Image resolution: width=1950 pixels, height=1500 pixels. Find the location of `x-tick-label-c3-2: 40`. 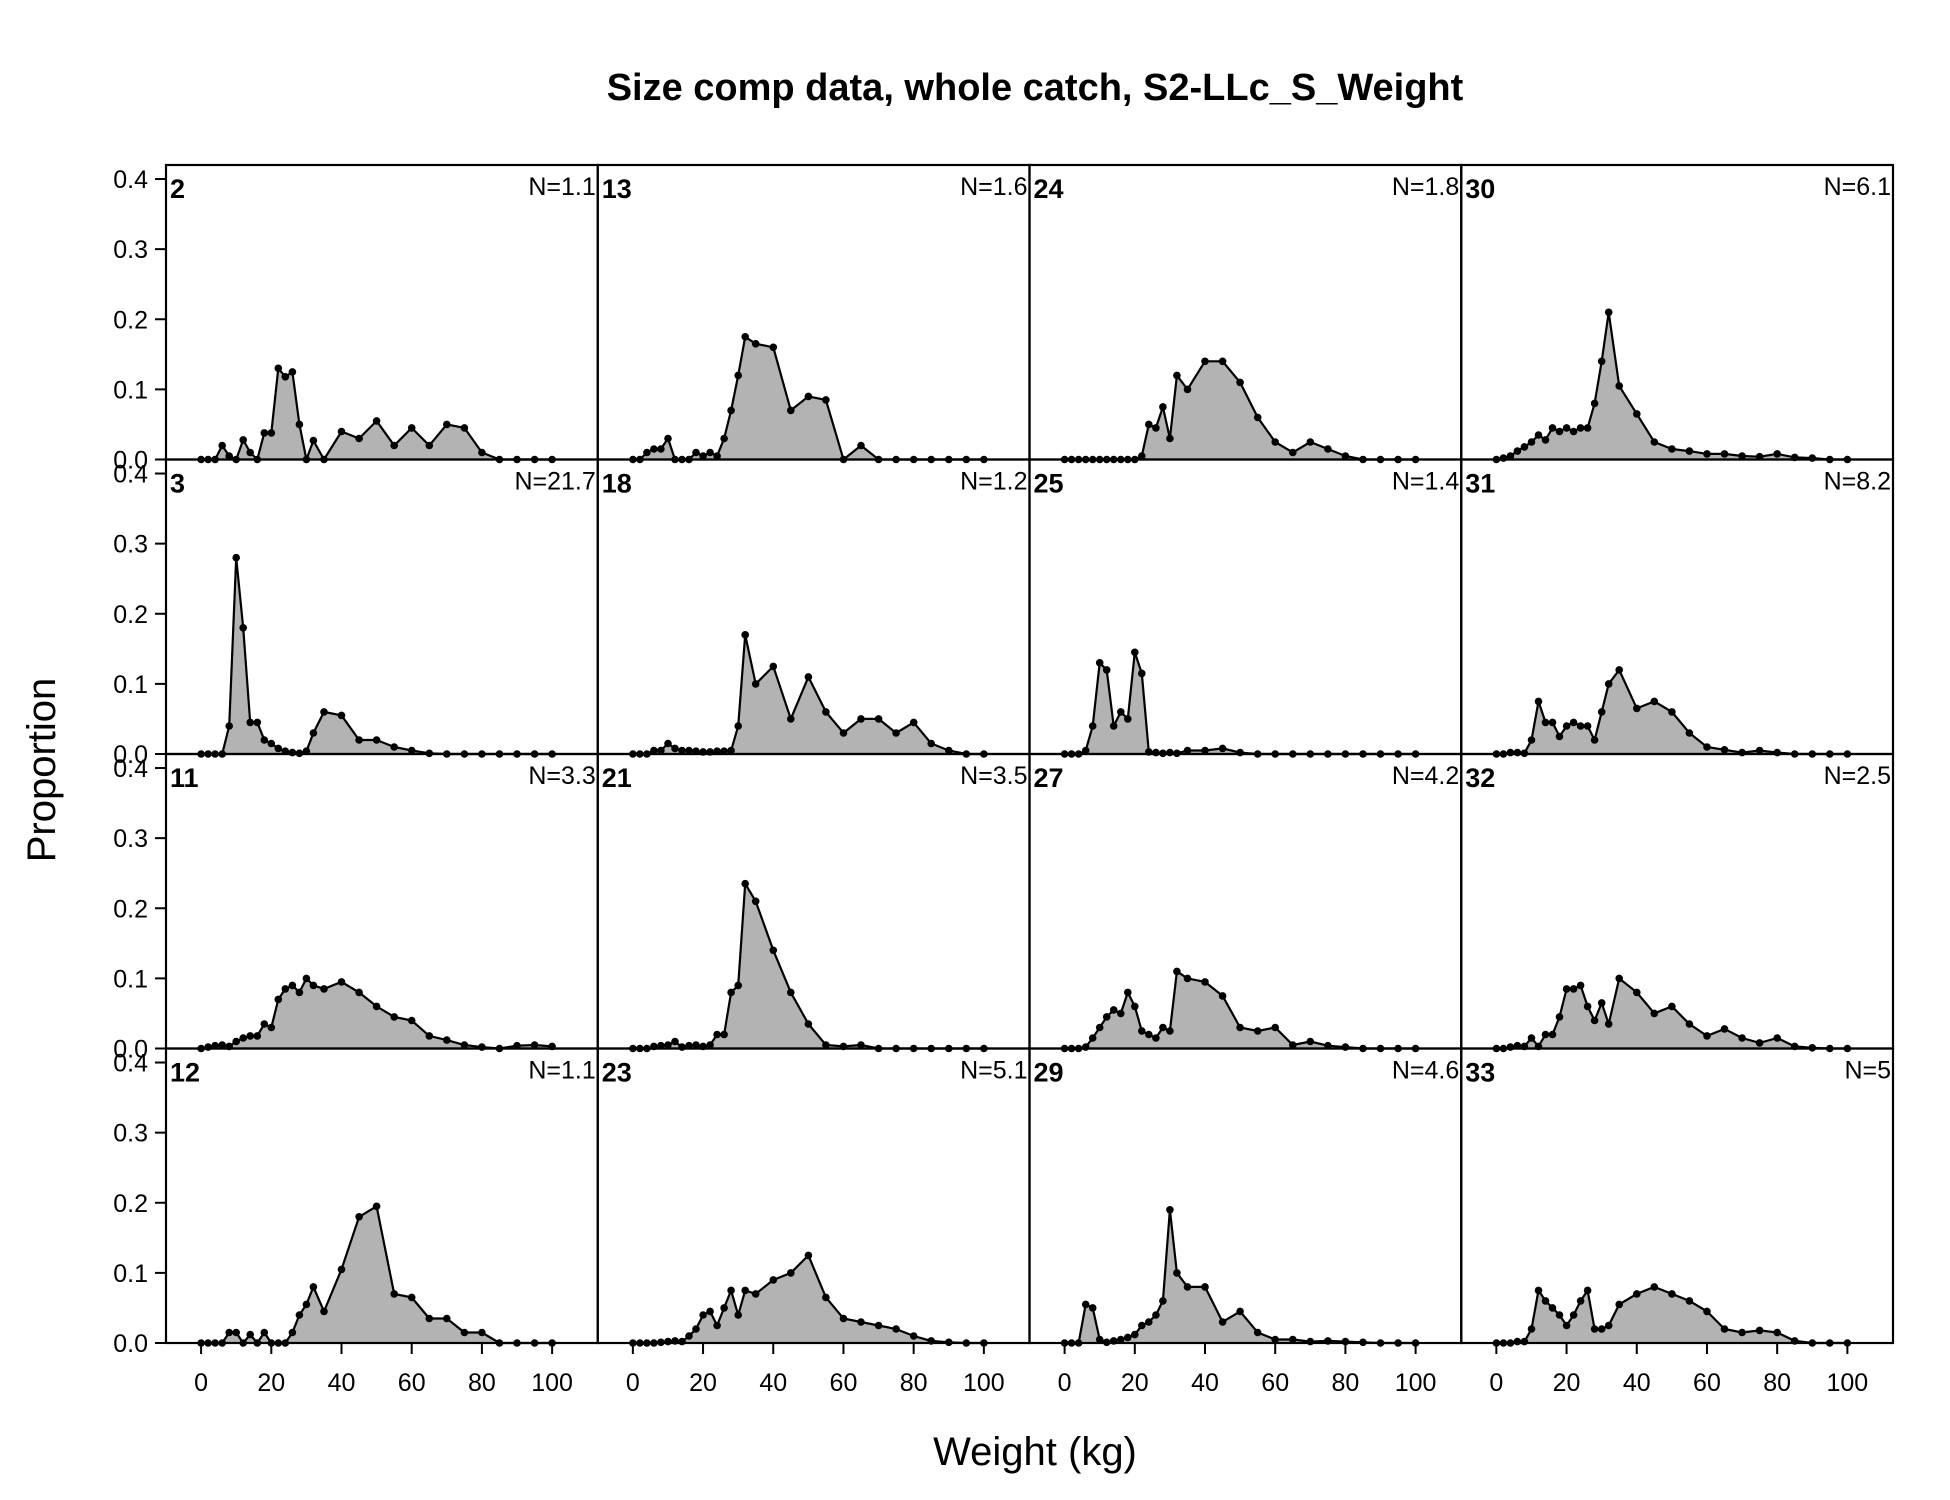

x-tick-label-c3-2: 40 is located at coordinates (1637, 1383).